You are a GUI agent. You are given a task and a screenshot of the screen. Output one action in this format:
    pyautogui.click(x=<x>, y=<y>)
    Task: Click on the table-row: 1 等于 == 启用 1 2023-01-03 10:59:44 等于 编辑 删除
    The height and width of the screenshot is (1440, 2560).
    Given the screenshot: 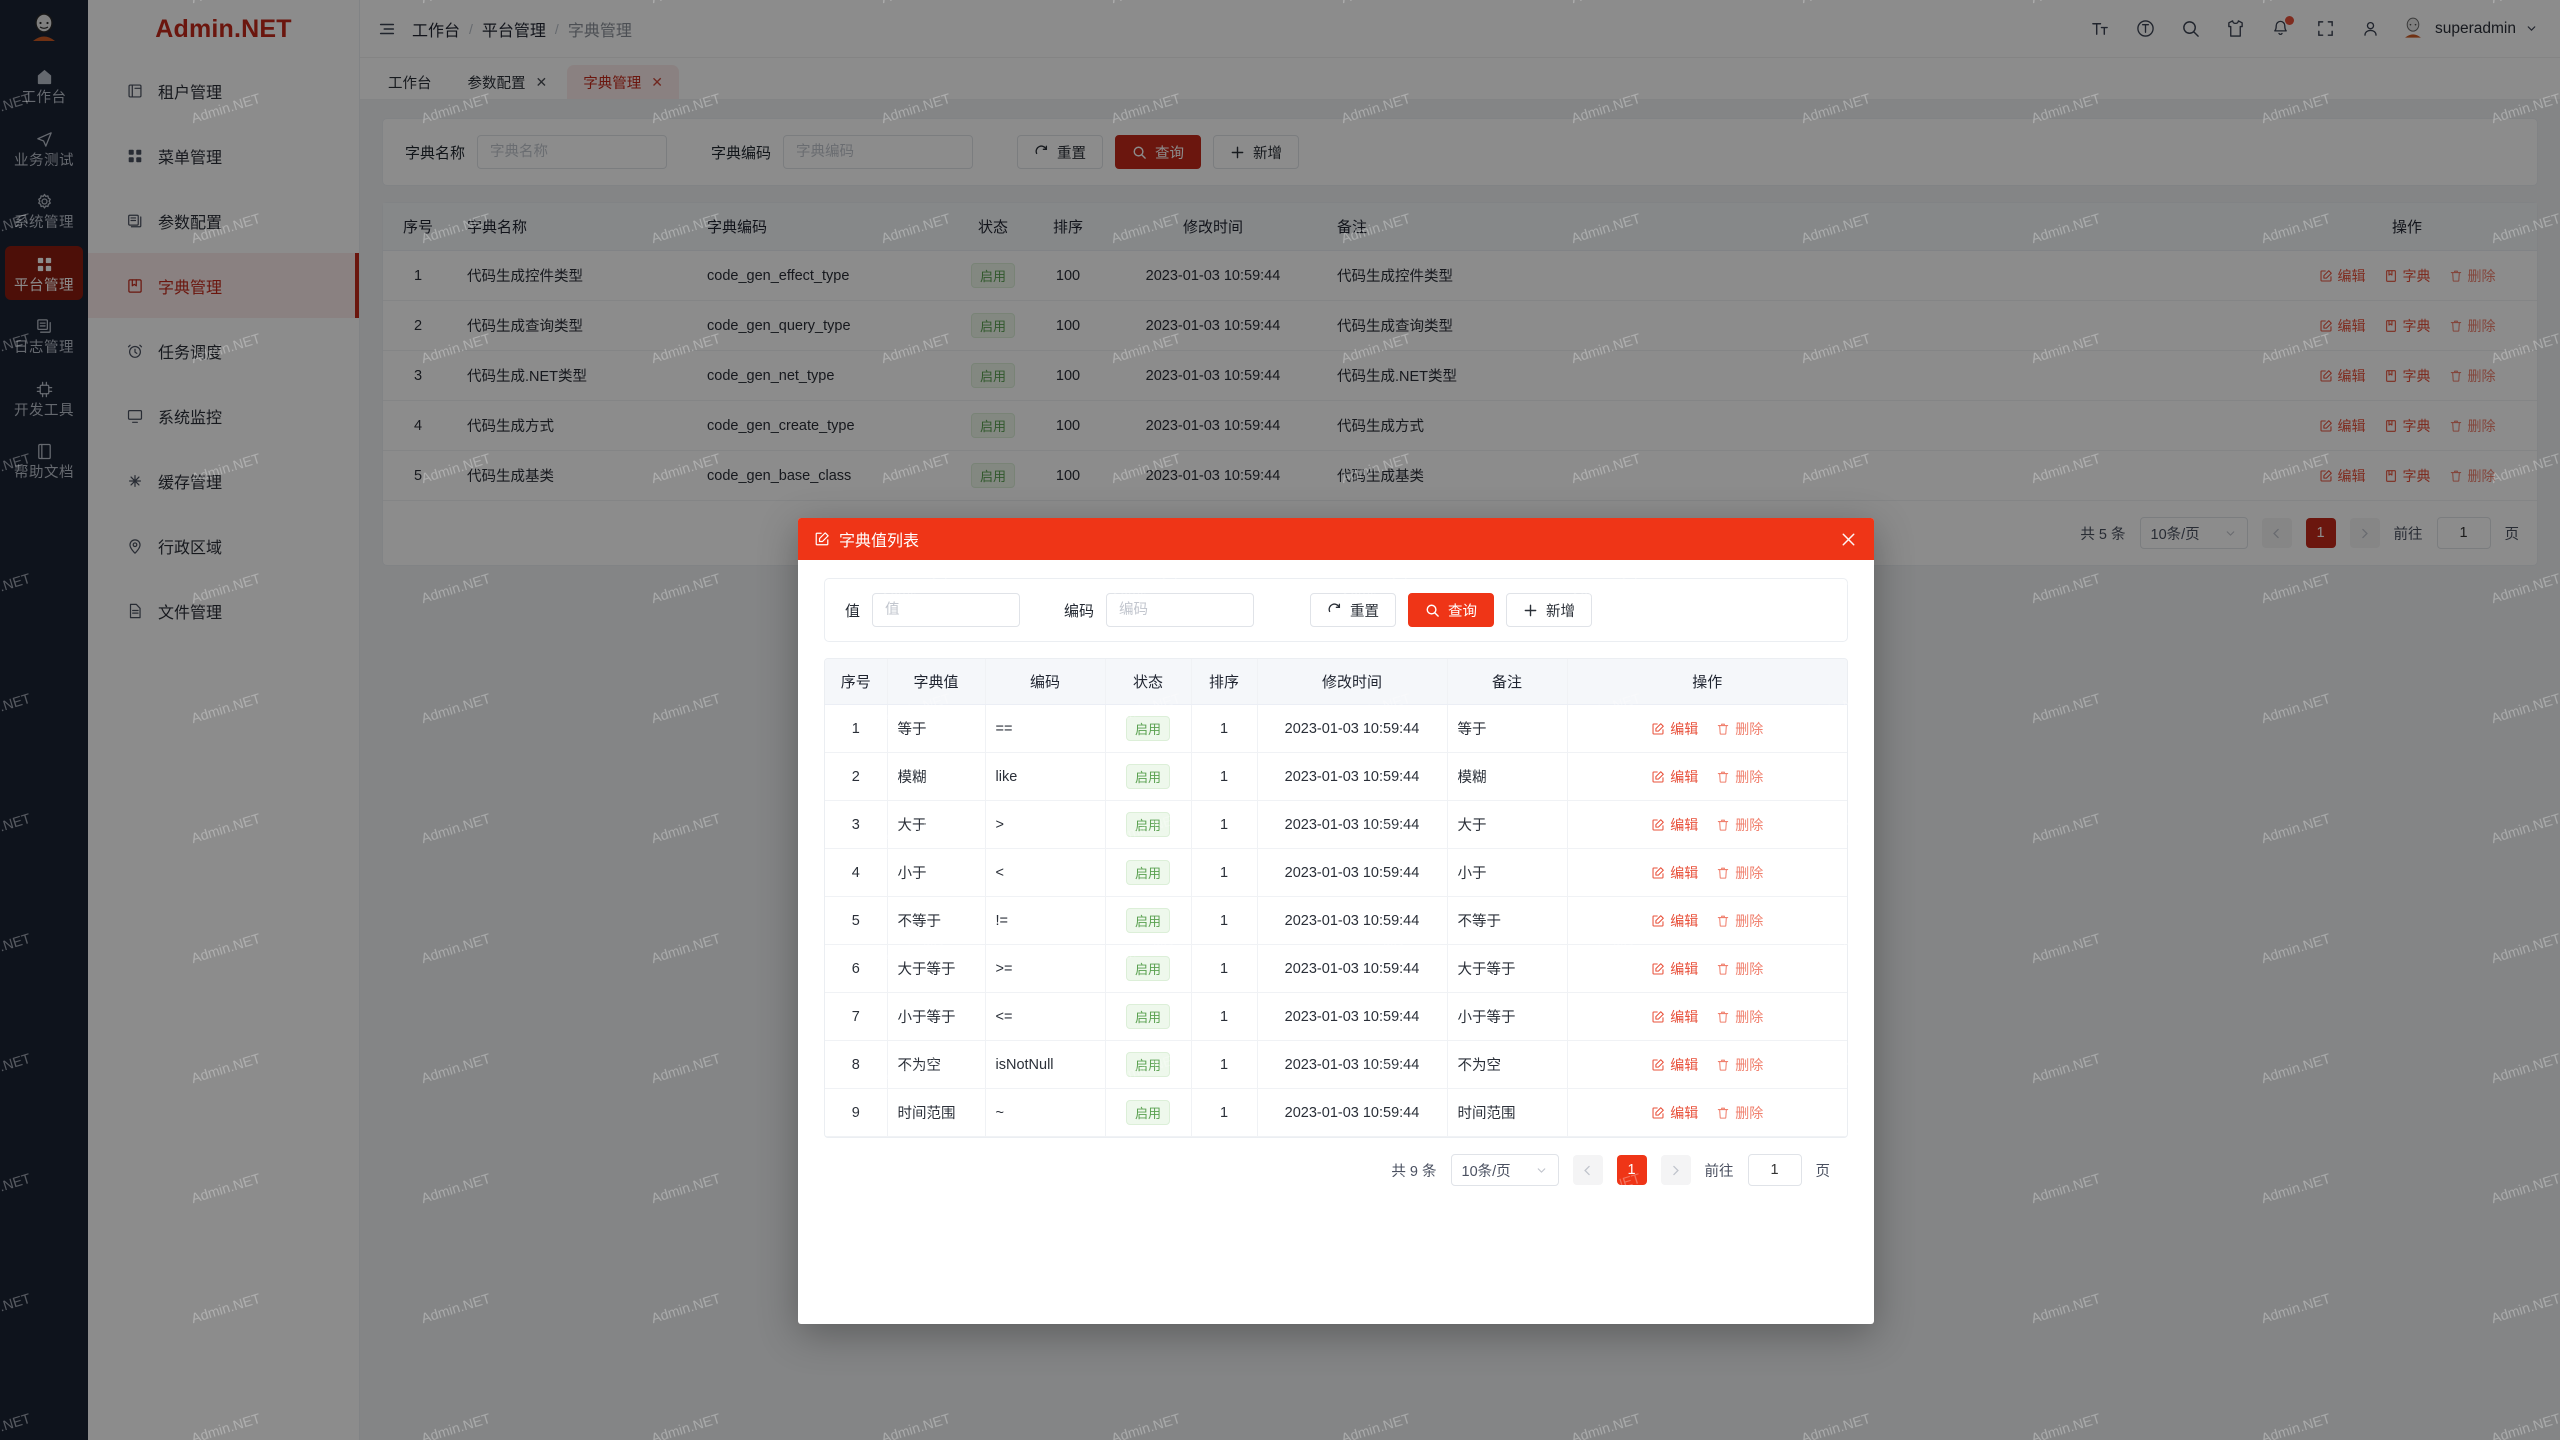 What is the action you would take?
    pyautogui.click(x=1336, y=728)
    